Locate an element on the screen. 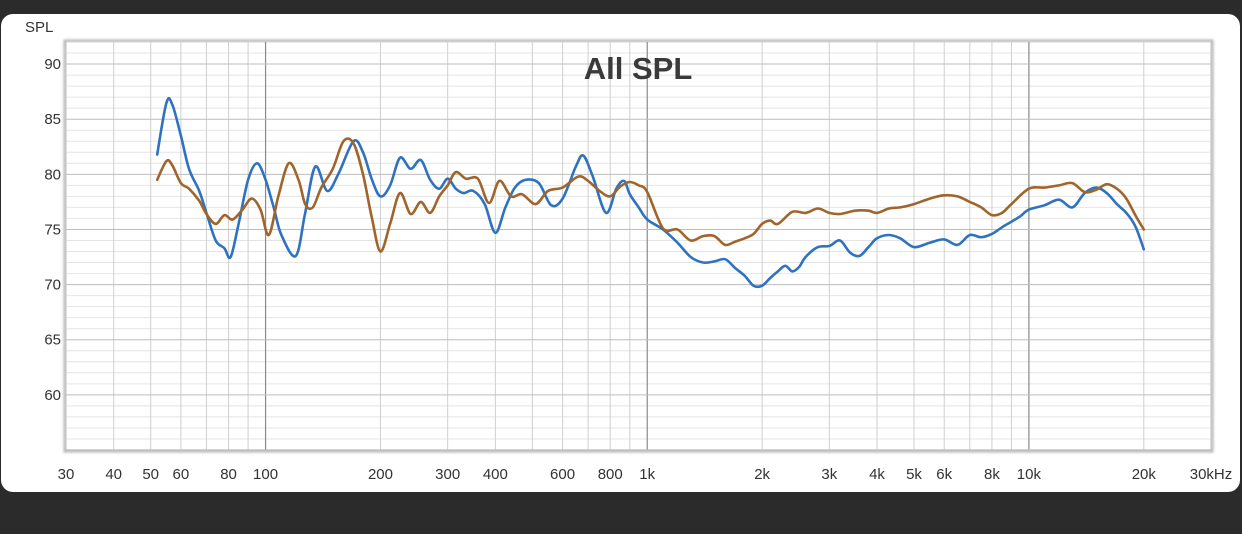  y-tick-label: 65 is located at coordinates (52, 340).